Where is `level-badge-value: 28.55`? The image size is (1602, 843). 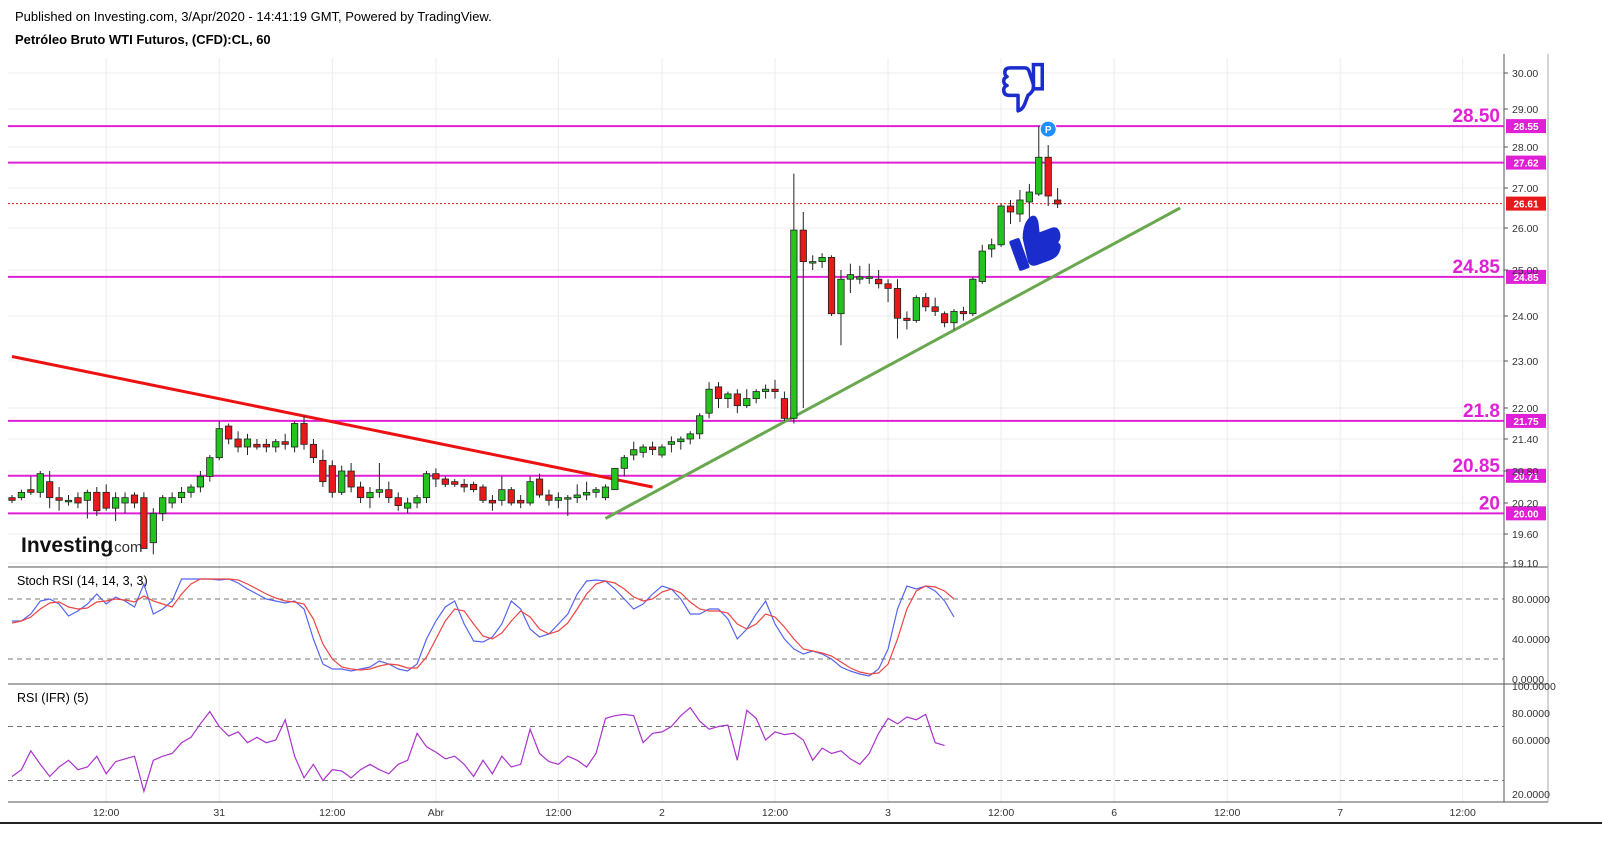
level-badge-value: 28.55 is located at coordinates (1525, 127).